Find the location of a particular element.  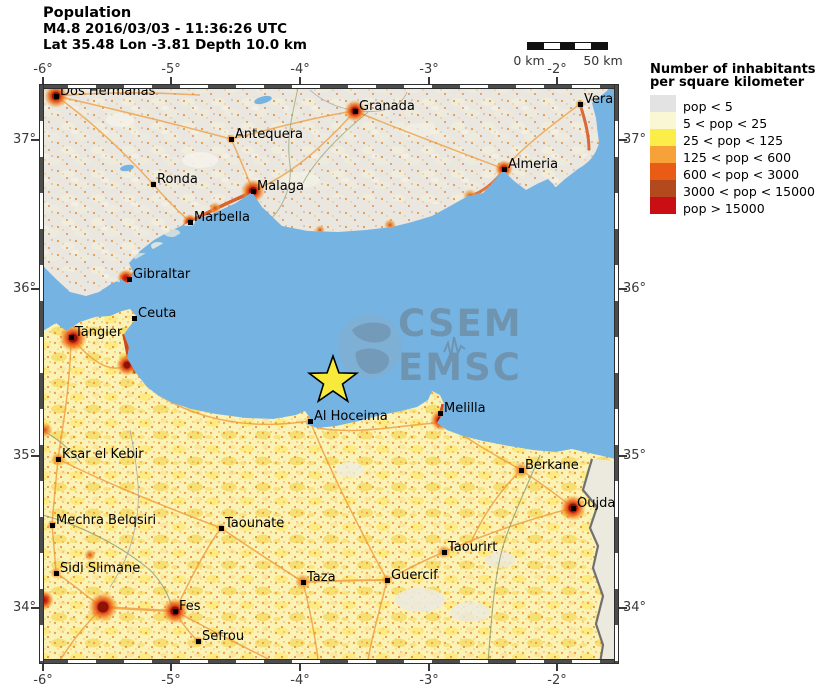

map-frame-top is located at coordinates (329, 86).